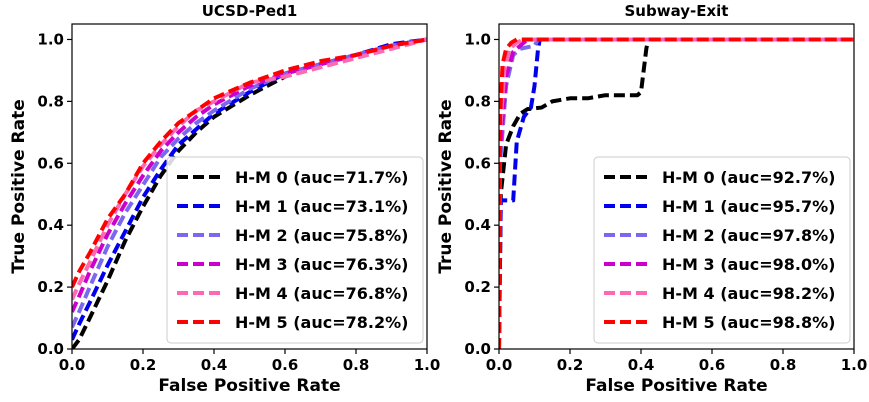 This screenshot has width=869, height=402. I want to click on chart-title: UCSD-Ped1, so click(250, 11).